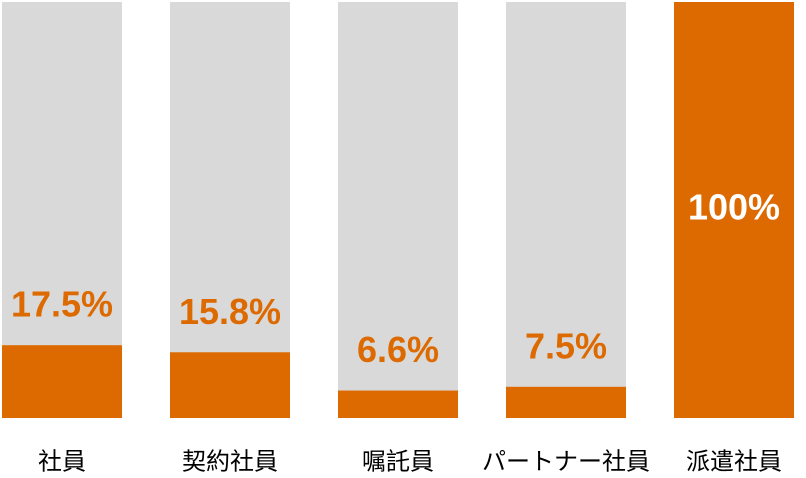 The image size is (806, 478). I want to click on x-tick-label: パートナー社員, so click(566, 461).